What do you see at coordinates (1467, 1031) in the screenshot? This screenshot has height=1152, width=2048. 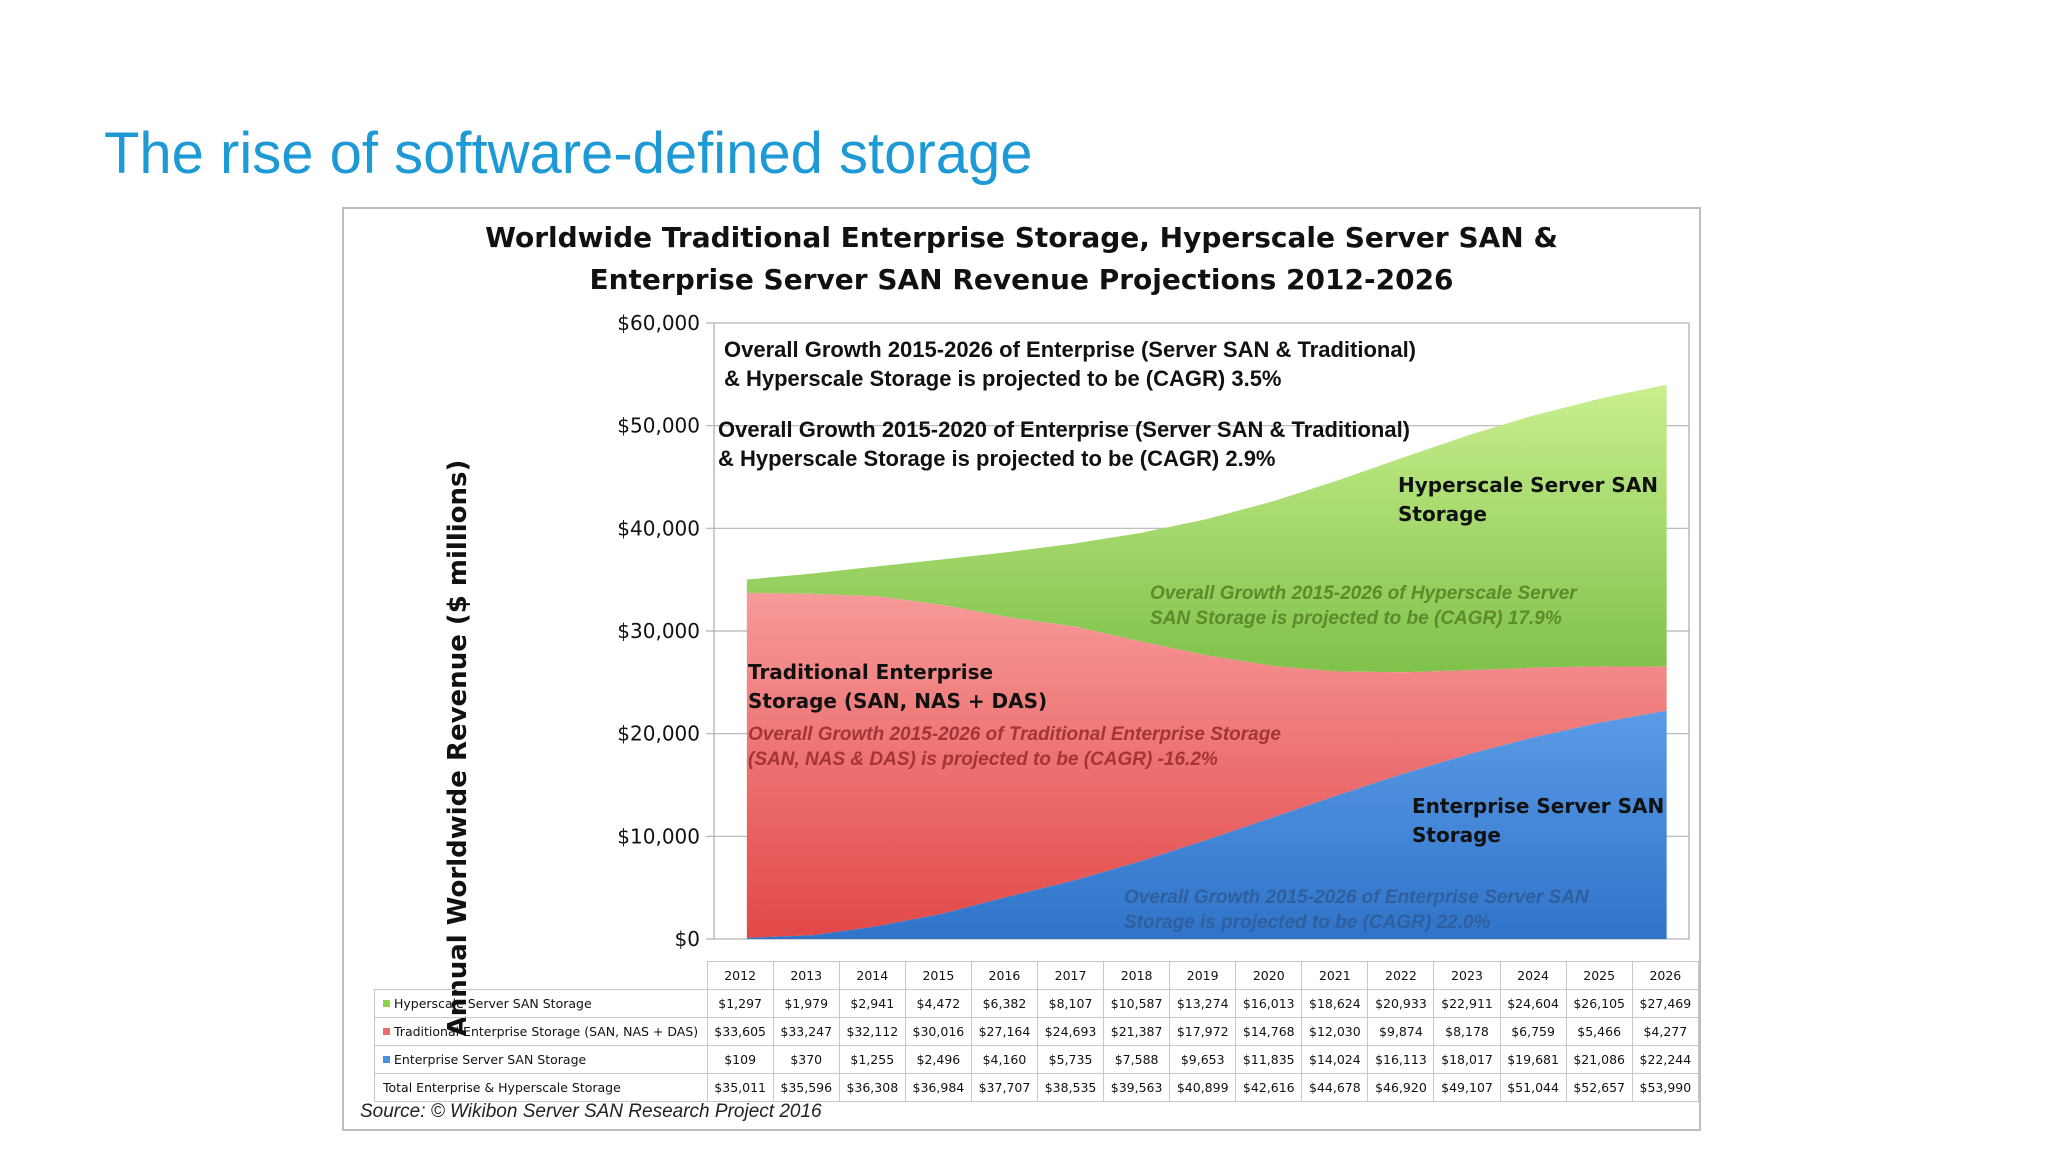 I see `table-cell: $8,178` at bounding box center [1467, 1031].